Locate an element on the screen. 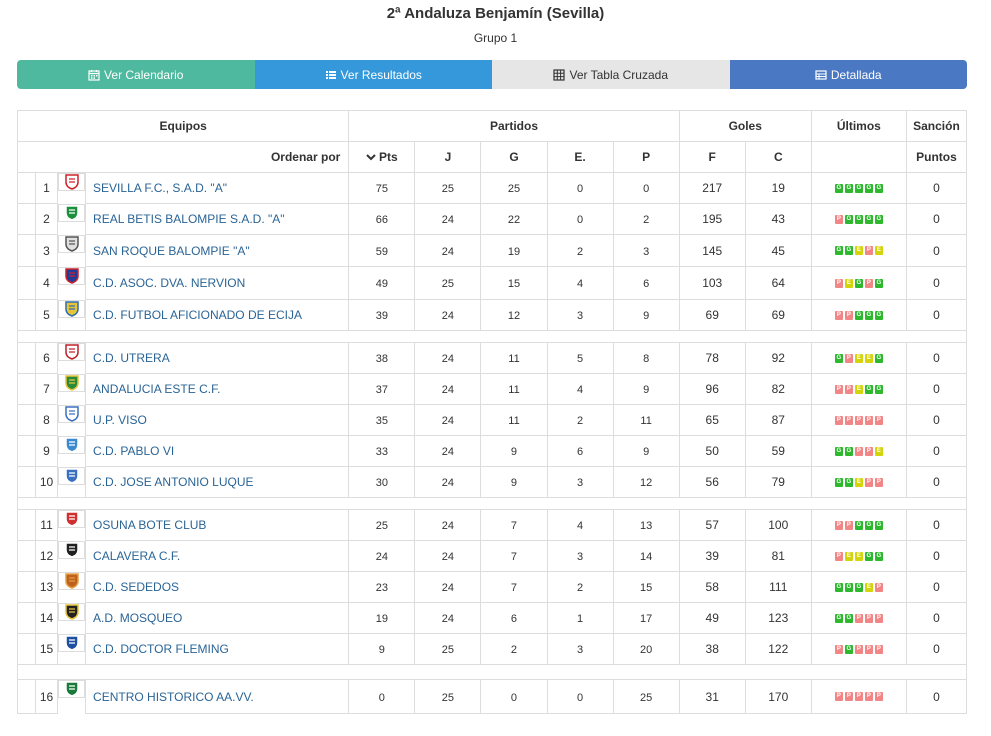 This screenshot has height=736, width=991. team-link: C.D. FUTBOL AFICIONADO DE ECIJA is located at coordinates (217, 315).